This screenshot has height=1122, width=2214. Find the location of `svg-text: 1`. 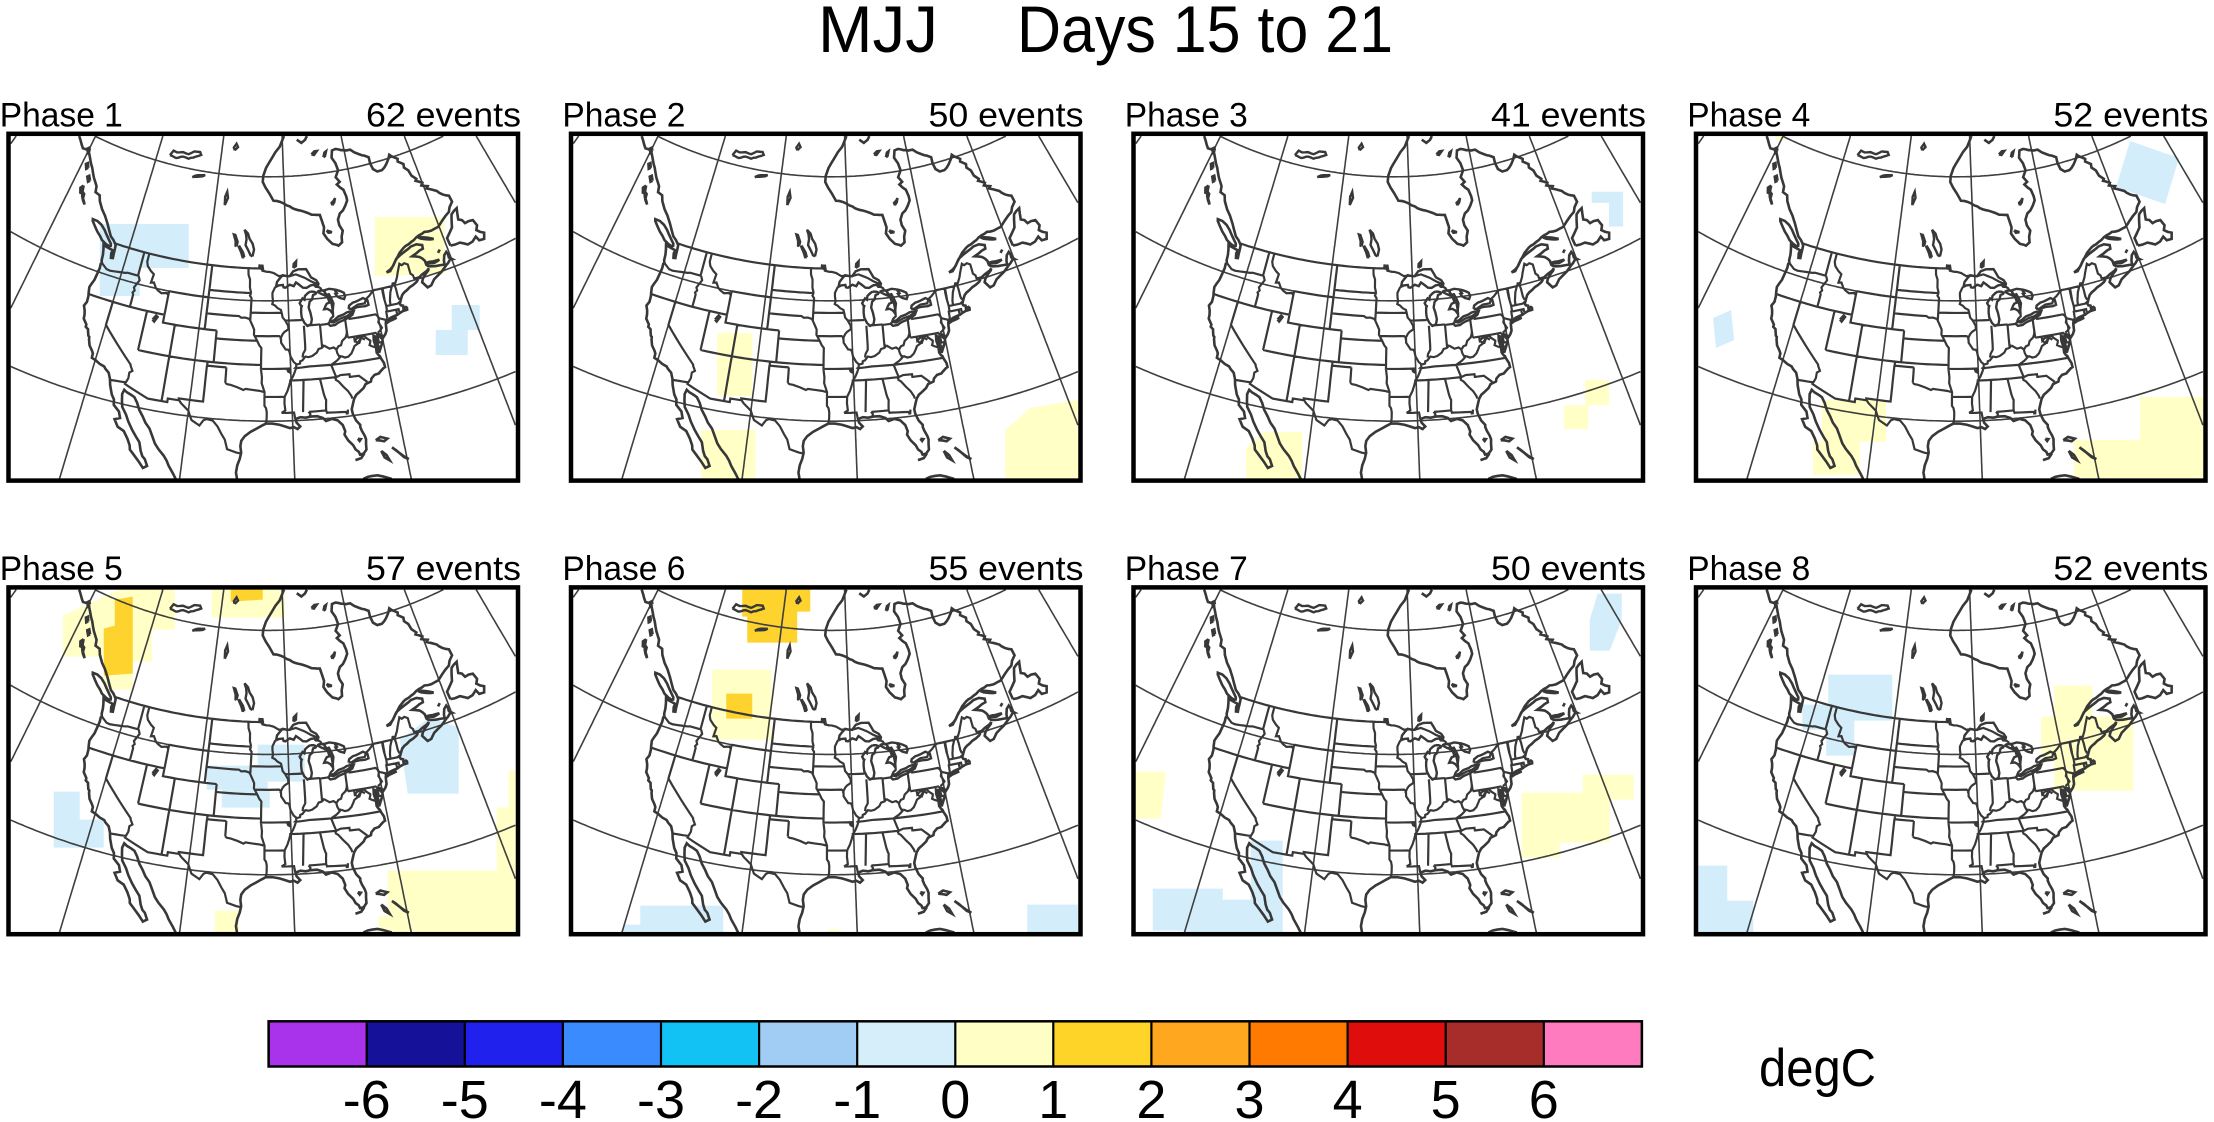

svg-text: 1 is located at coordinates (1053, 1096).